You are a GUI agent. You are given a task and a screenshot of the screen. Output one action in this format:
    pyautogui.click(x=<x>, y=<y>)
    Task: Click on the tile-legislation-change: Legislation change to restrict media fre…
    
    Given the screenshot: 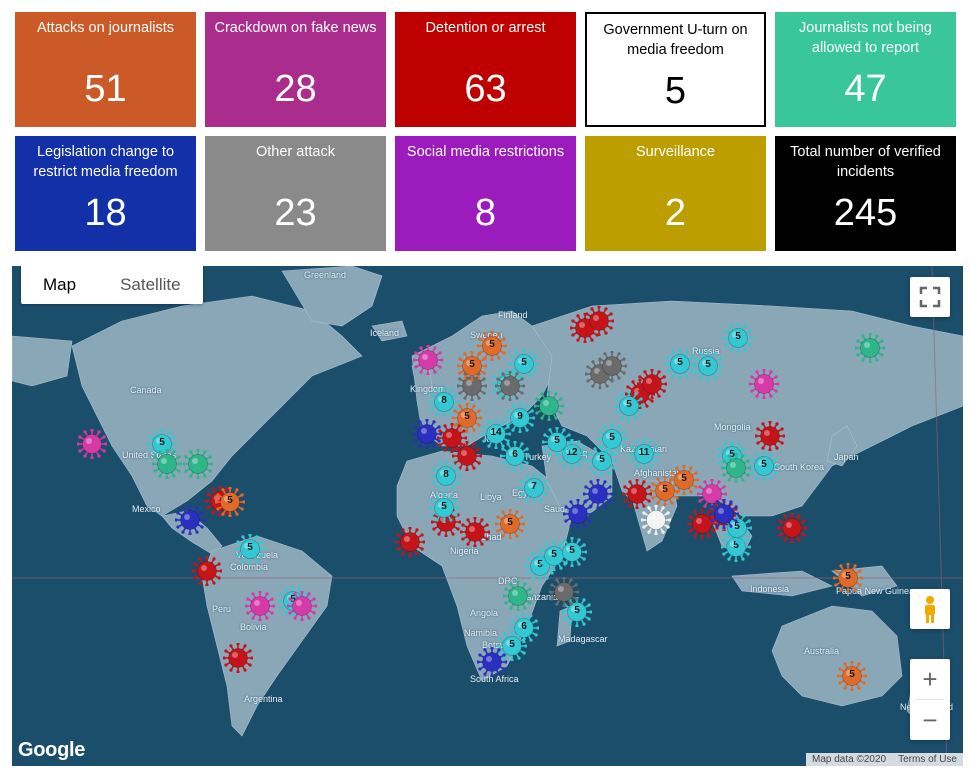 What is the action you would take?
    pyautogui.click(x=105, y=193)
    